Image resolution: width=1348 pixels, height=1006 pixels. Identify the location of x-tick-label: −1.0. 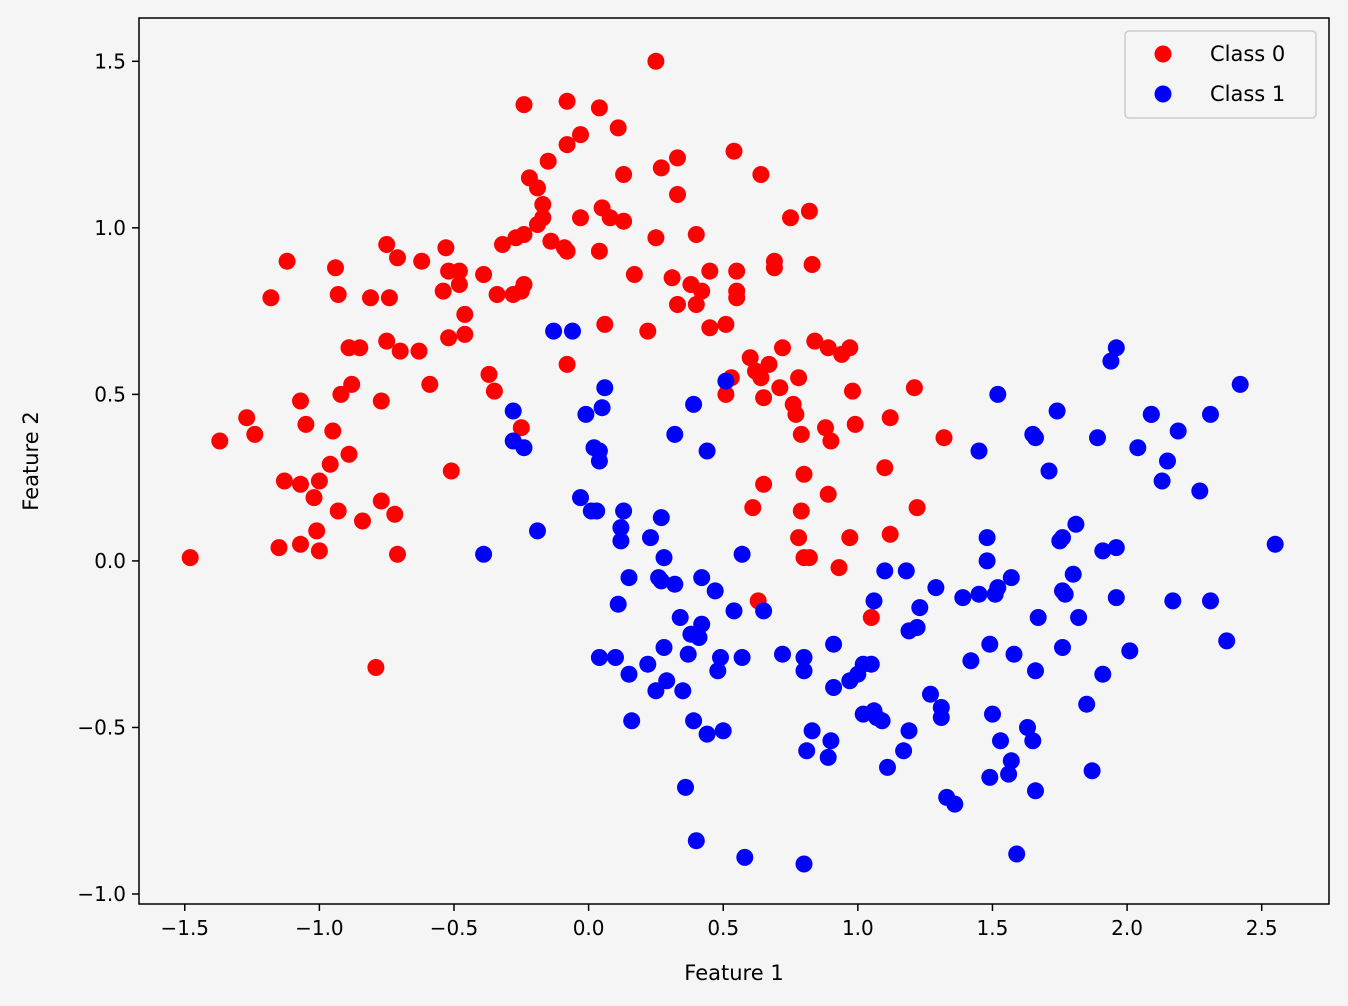
(319, 928).